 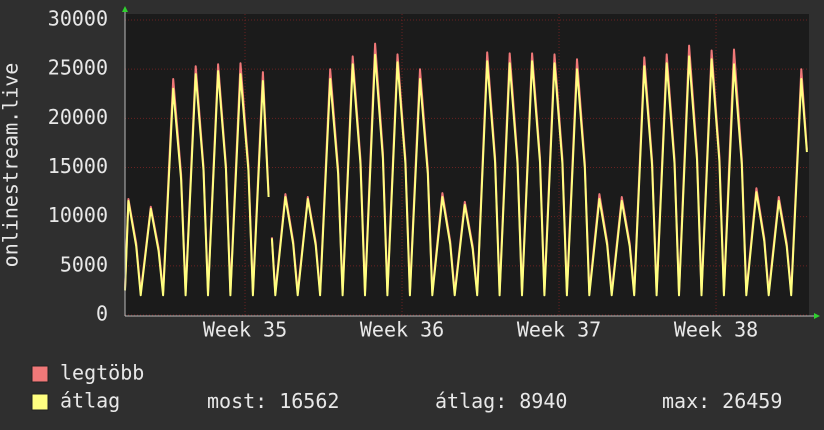 What do you see at coordinates (245, 330) in the screenshot?
I see `x-tick-label: Week 35` at bounding box center [245, 330].